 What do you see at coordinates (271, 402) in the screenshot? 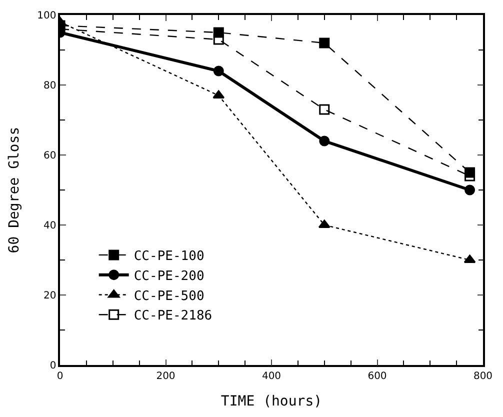
I see `x-axis-title: TIME (hours)` at bounding box center [271, 402].